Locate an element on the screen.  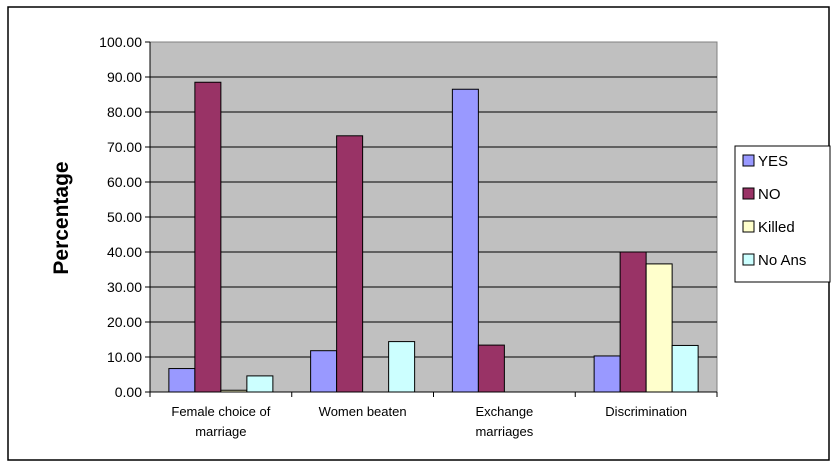
y-tick-label: 100.00 is located at coordinates (120, 42).